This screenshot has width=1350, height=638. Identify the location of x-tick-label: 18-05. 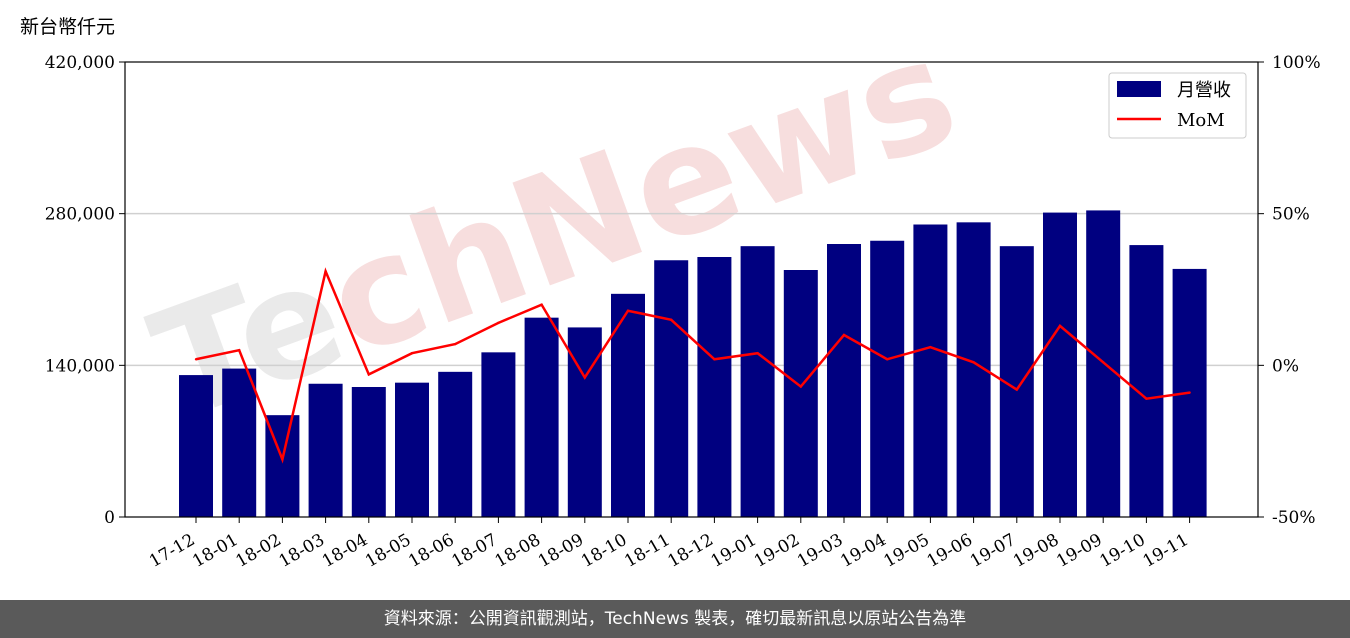
(388, 551).